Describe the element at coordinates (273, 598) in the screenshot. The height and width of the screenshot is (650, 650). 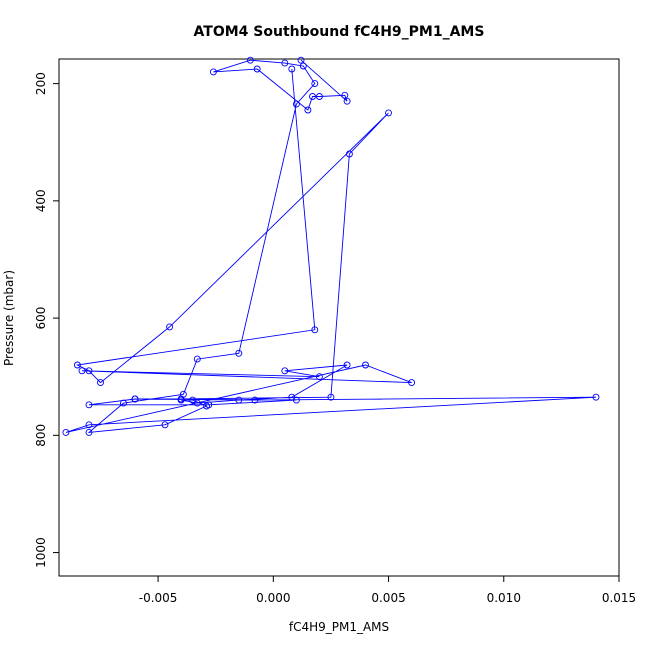
I see `x-tick-label: 0.000` at that location.